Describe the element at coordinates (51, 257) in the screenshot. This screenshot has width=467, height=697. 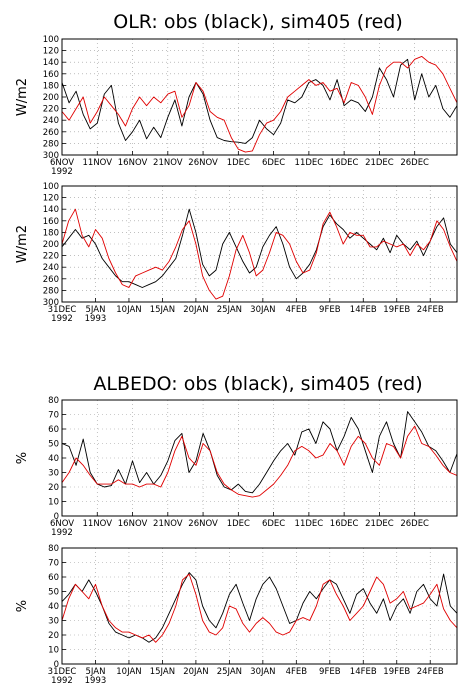
I see `y-tick-label: 220` at that location.